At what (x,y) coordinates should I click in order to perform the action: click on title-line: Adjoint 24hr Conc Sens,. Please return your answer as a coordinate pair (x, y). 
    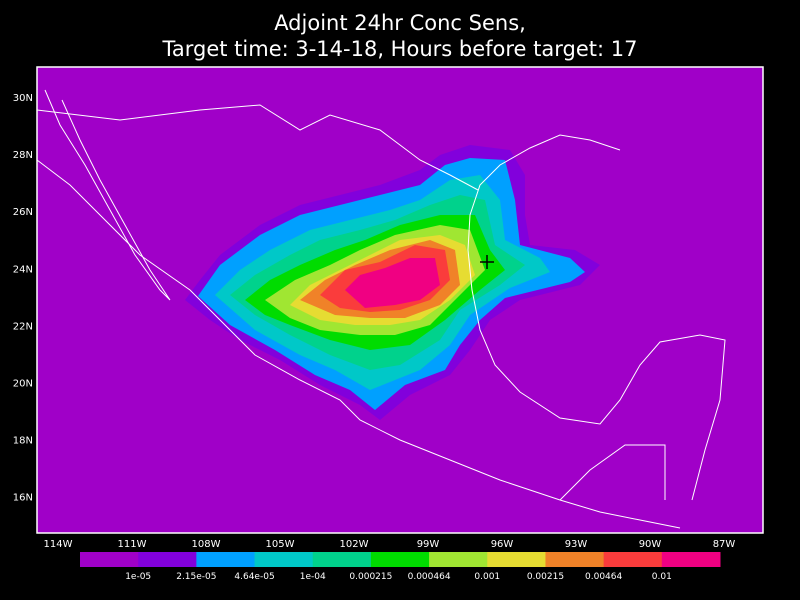
    Looking at the image, I should click on (400, 23).